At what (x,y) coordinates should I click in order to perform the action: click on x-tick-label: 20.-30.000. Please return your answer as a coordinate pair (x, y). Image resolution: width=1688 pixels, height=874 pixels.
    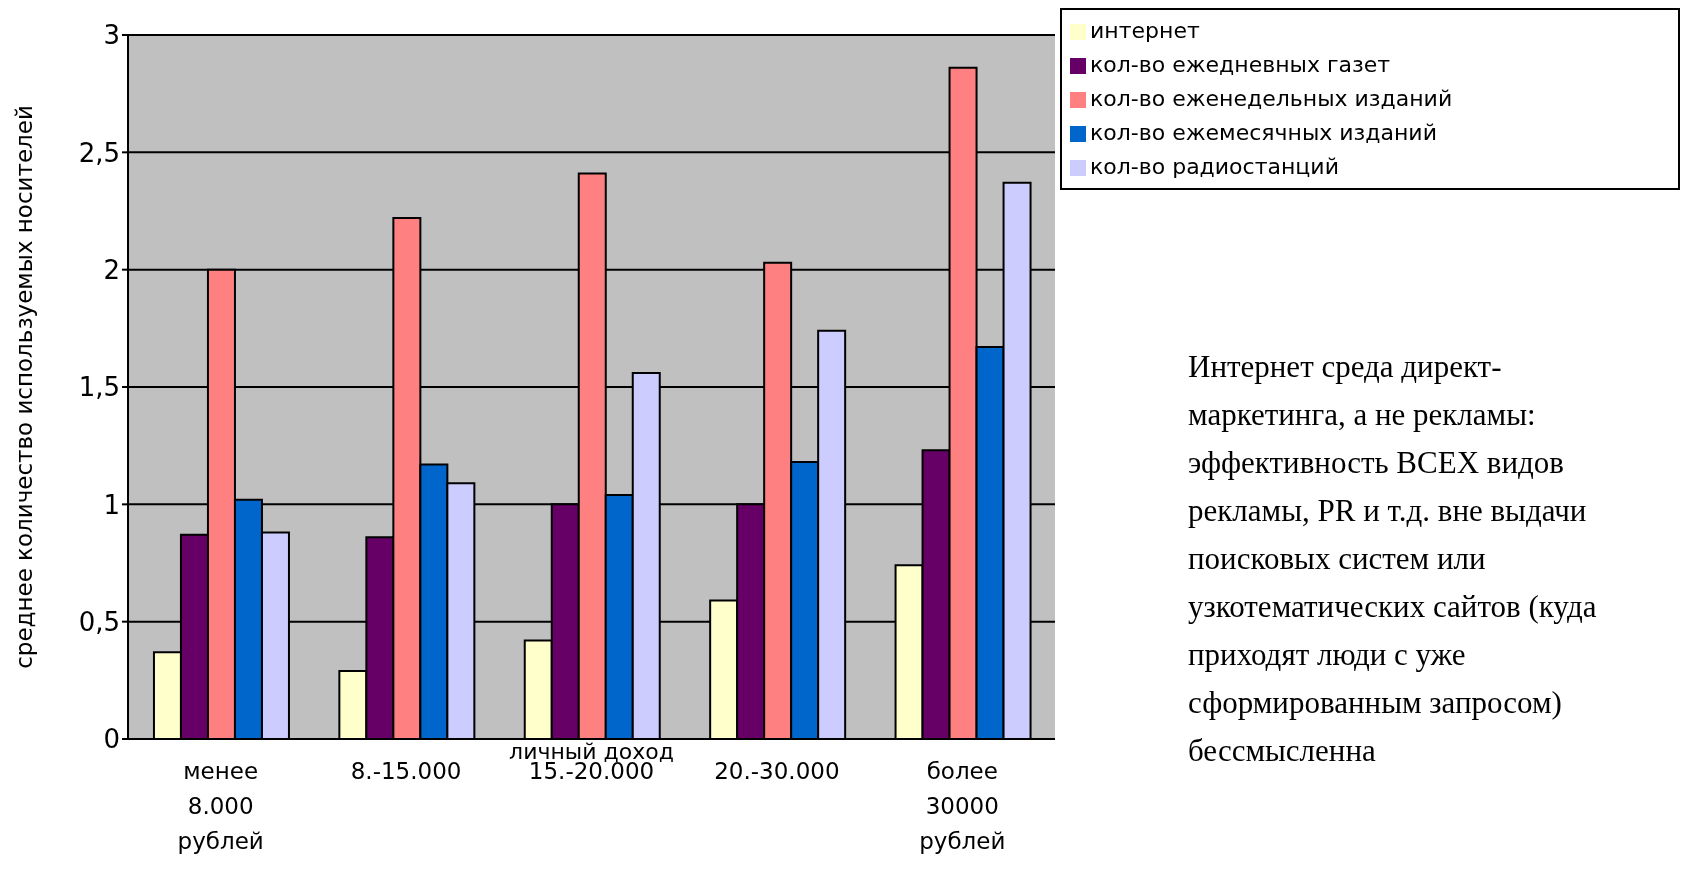
    Looking at the image, I should click on (777, 771).